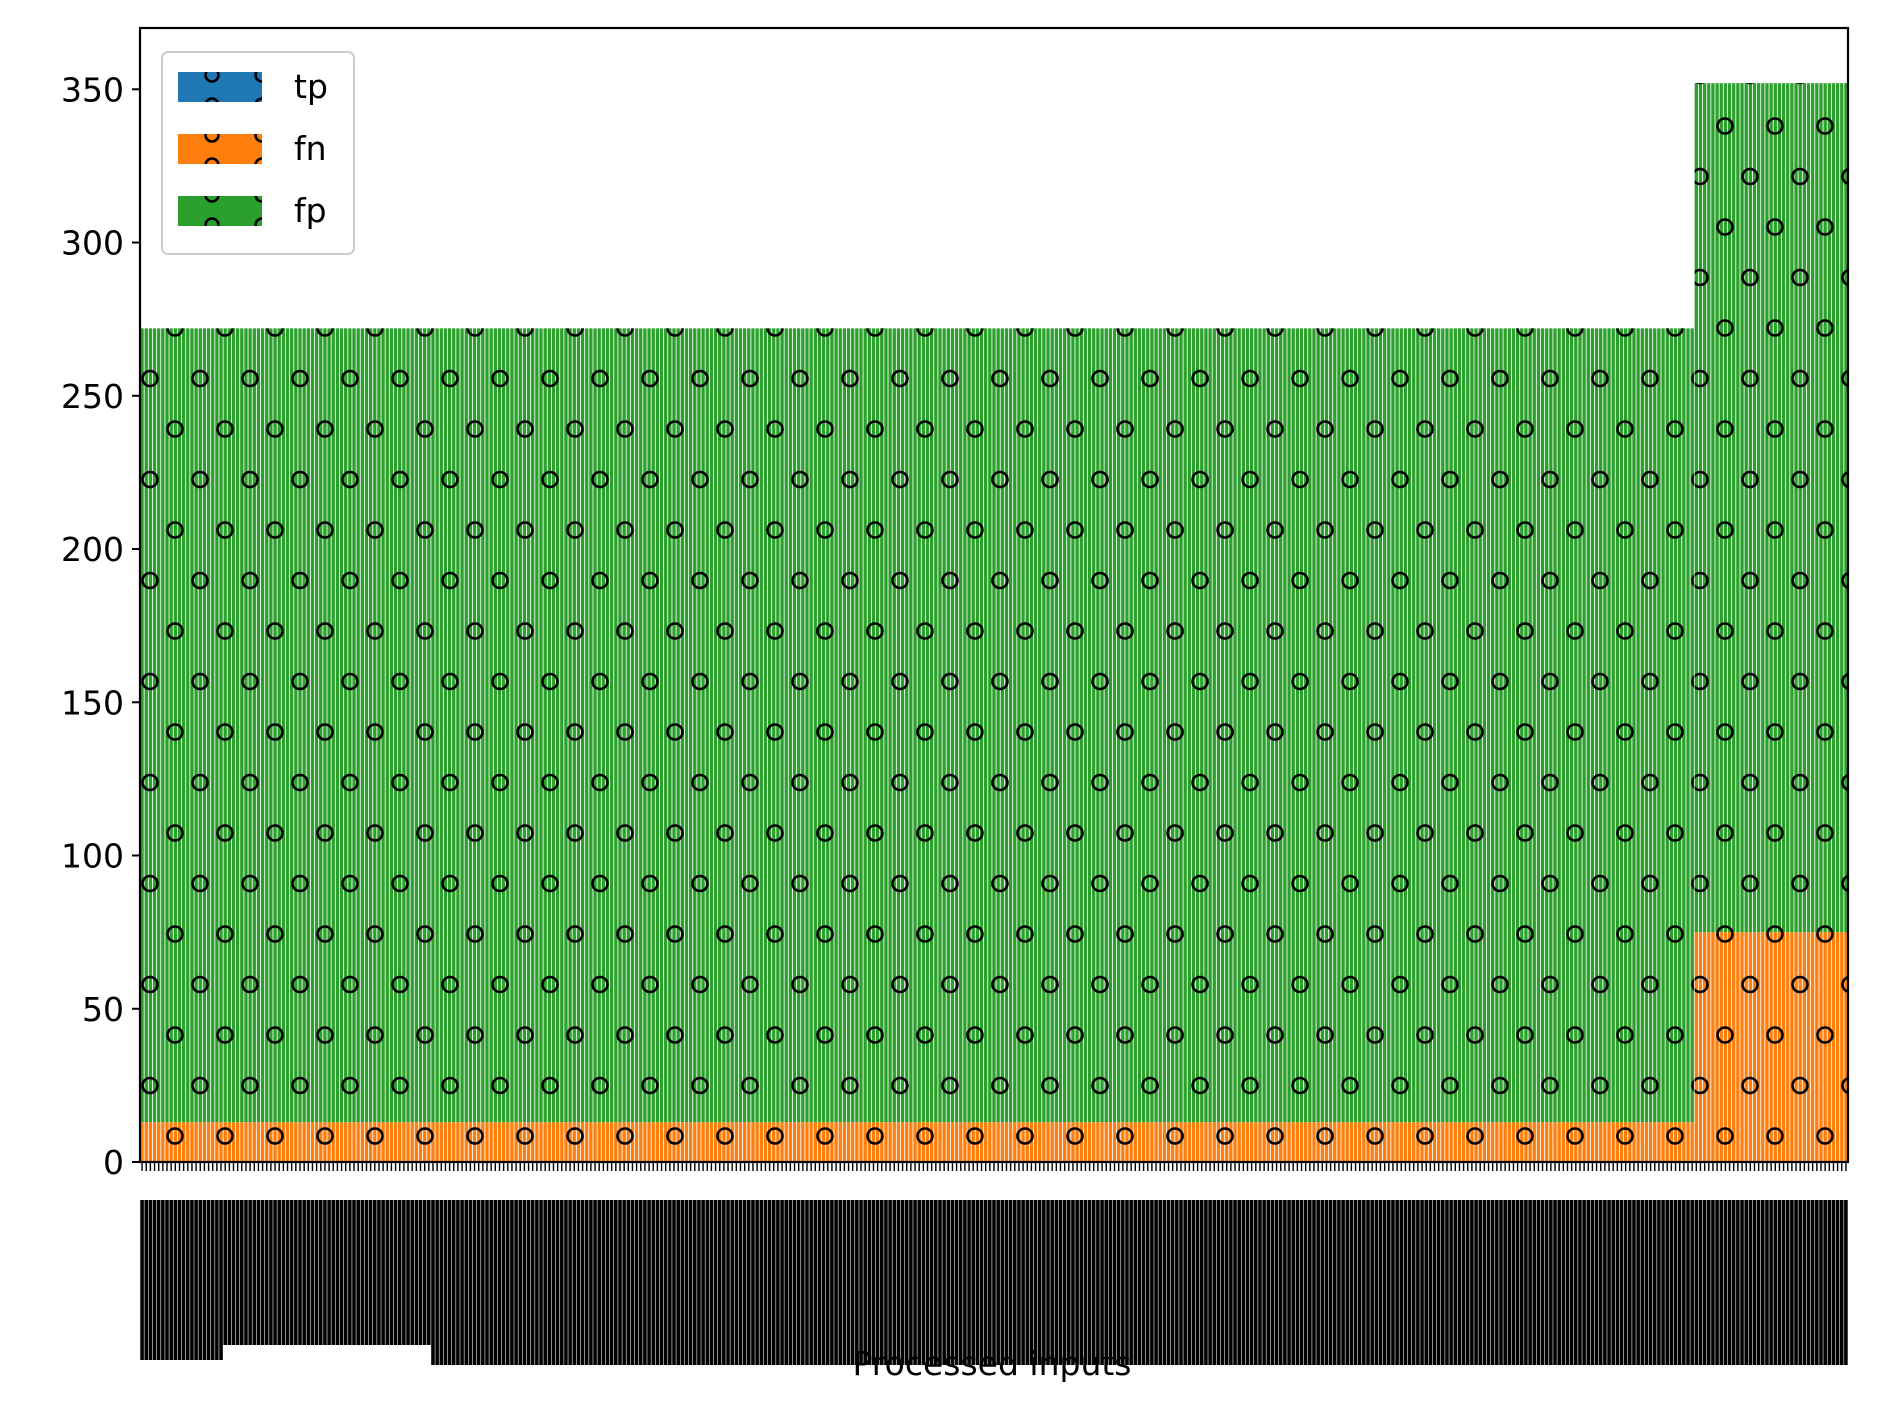 The image size is (1890, 1413). I want to click on legend-item-fp: fp, so click(252, 210).